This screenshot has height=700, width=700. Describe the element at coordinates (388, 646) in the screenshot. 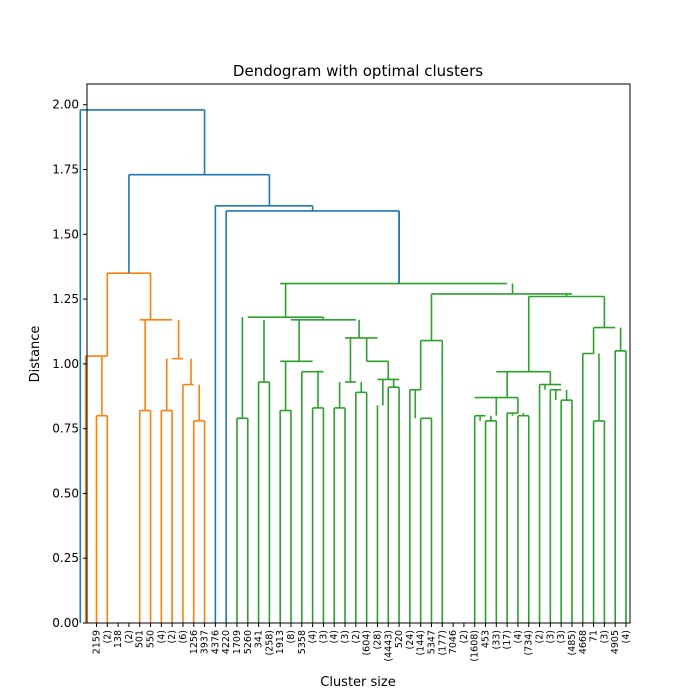

I see `leaf-label: (4443)` at that location.